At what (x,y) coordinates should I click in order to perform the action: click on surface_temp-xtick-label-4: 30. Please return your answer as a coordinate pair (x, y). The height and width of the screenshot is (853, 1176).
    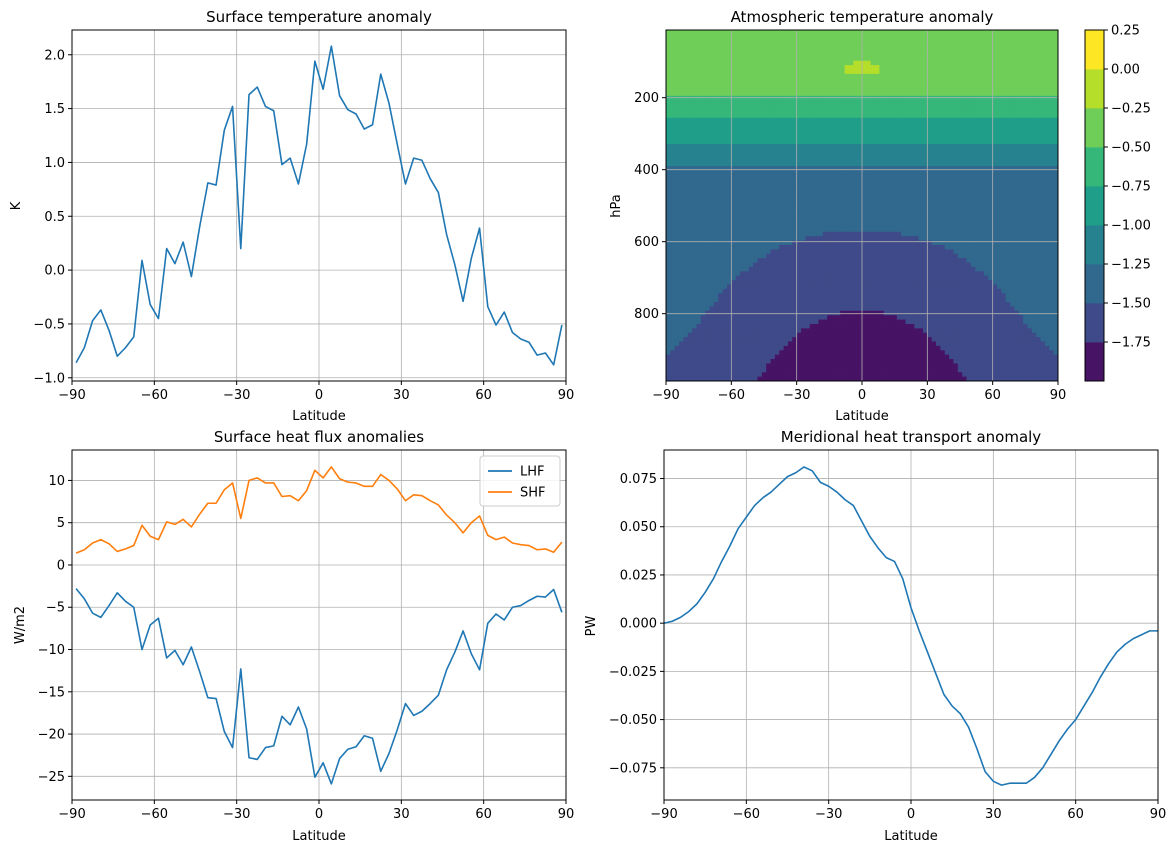
    Looking at the image, I should click on (401, 395).